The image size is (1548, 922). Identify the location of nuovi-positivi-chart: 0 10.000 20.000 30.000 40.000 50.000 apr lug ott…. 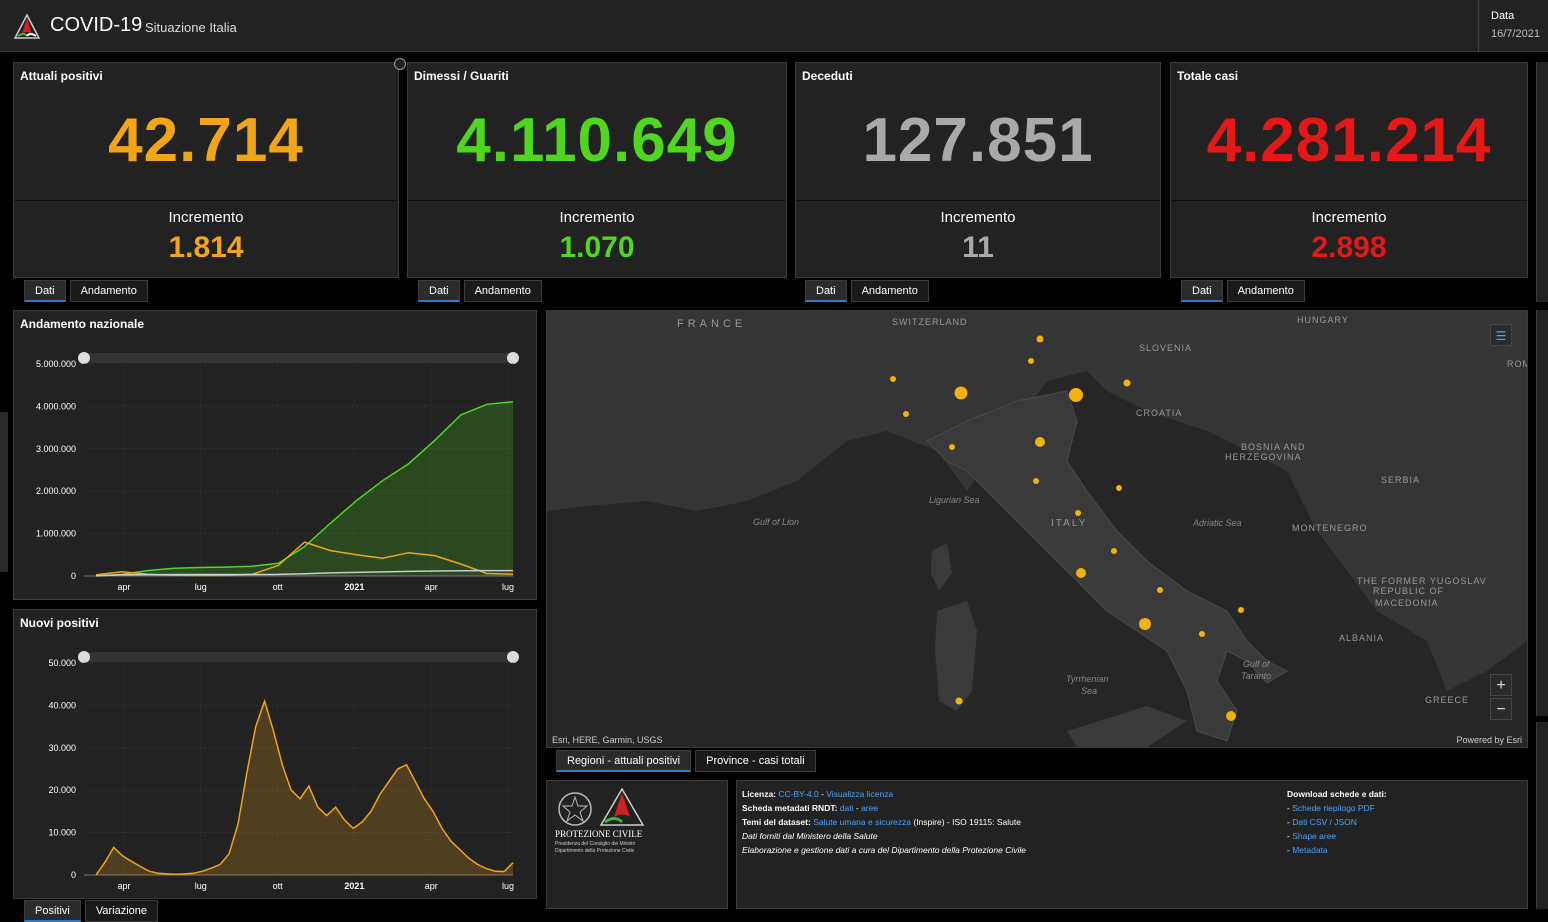
(283, 771).